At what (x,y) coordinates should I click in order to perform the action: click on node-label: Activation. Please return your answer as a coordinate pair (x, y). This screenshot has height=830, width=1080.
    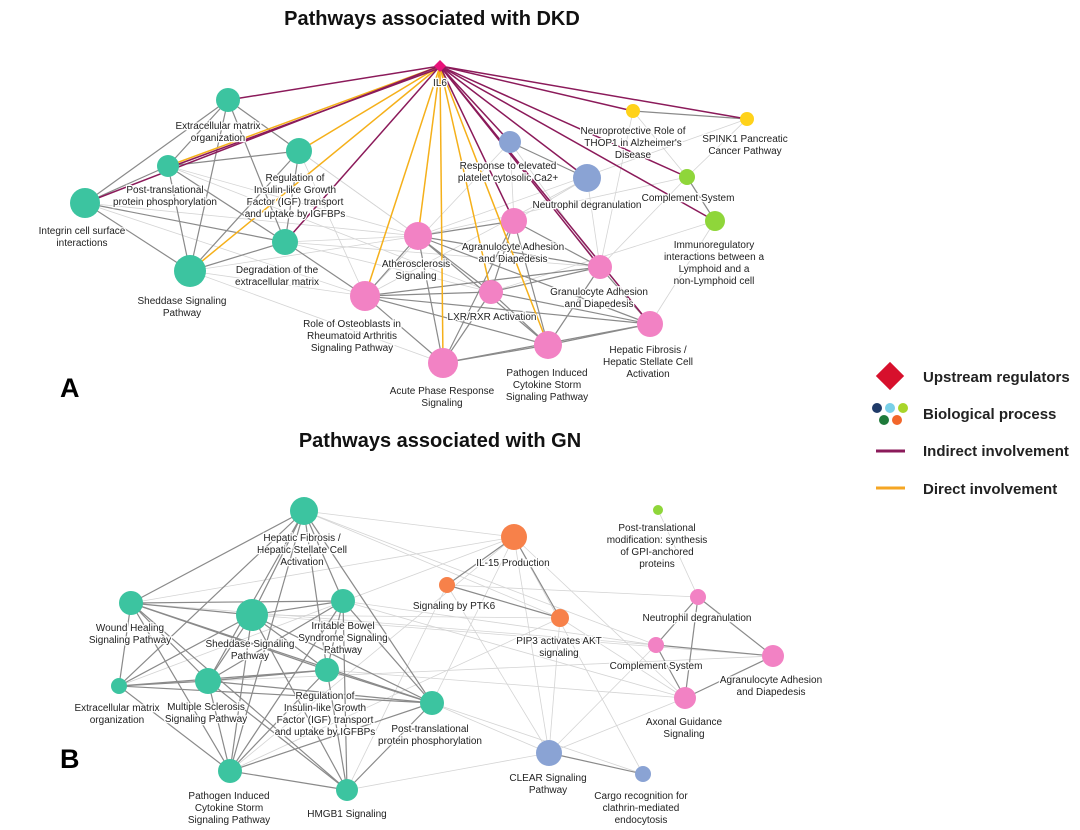
    Looking at the image, I should click on (301, 562).